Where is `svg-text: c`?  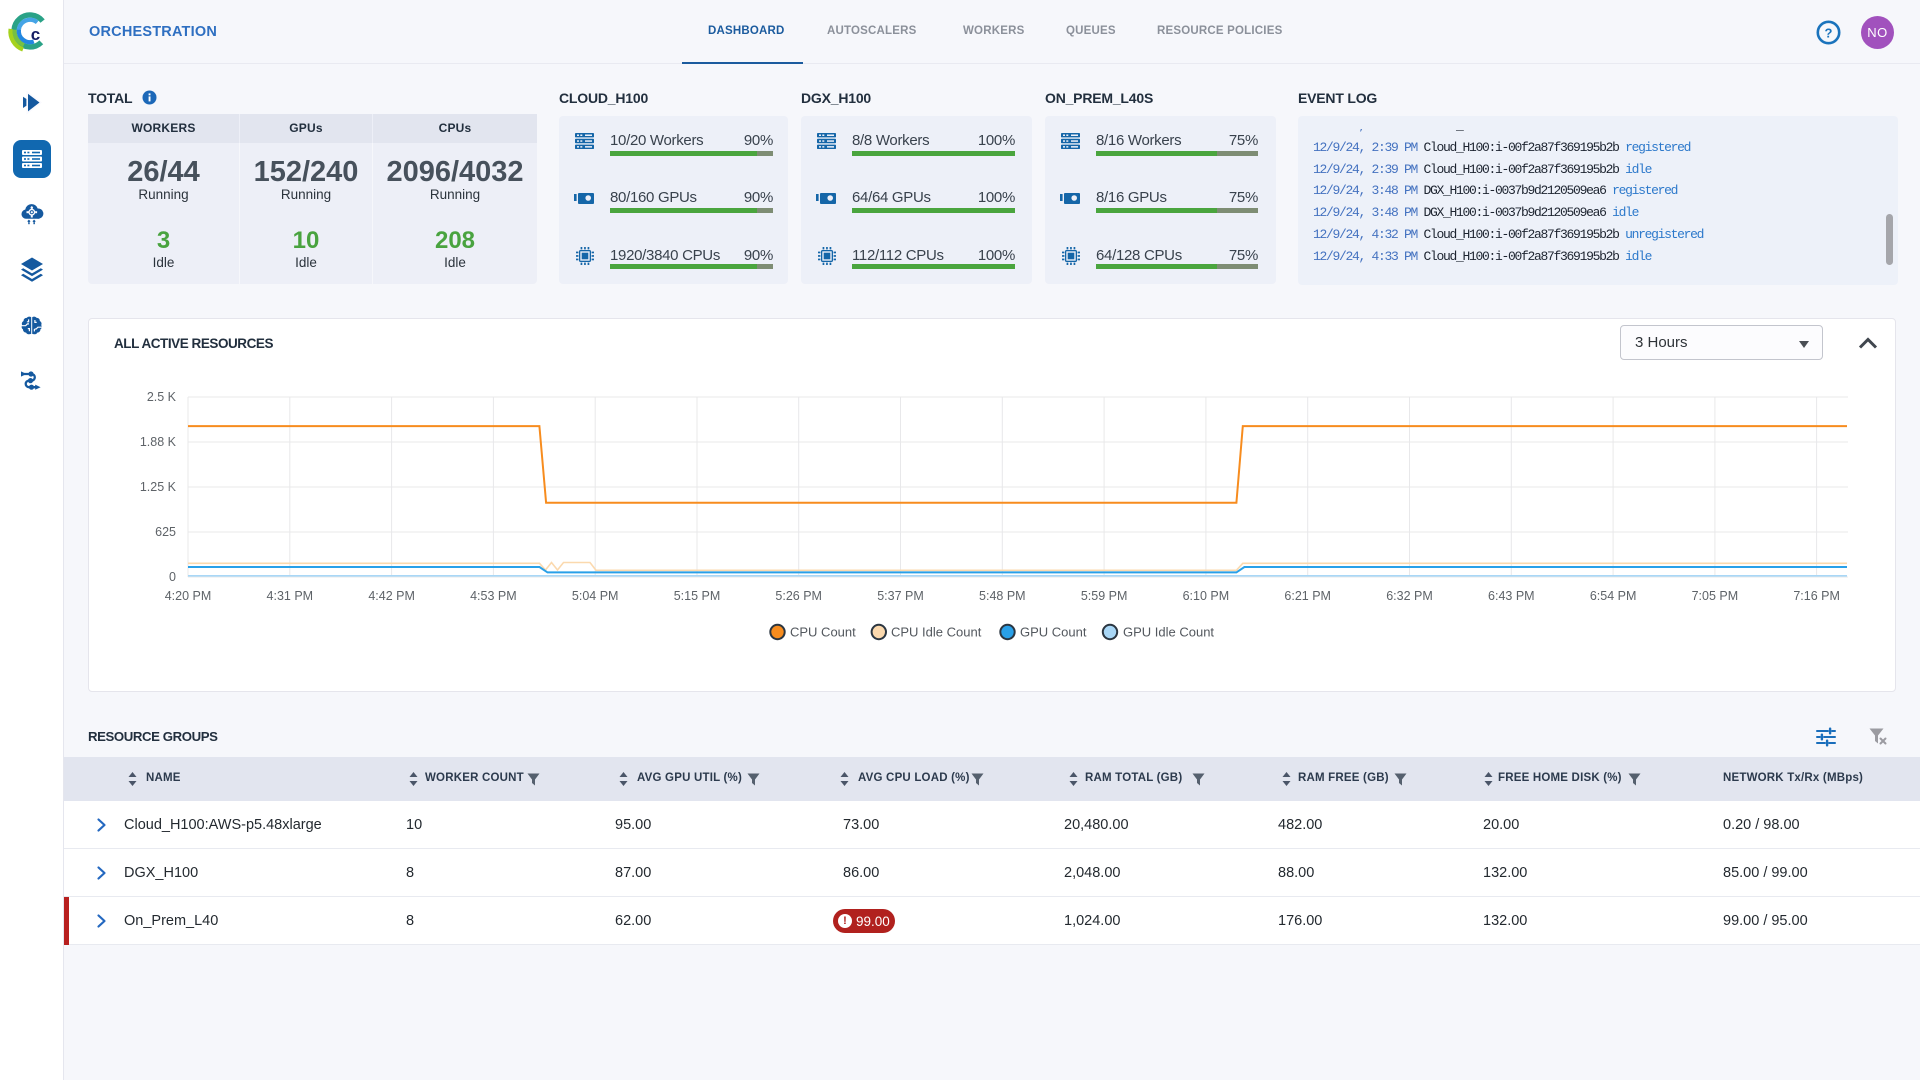 svg-text: c is located at coordinates (35, 34).